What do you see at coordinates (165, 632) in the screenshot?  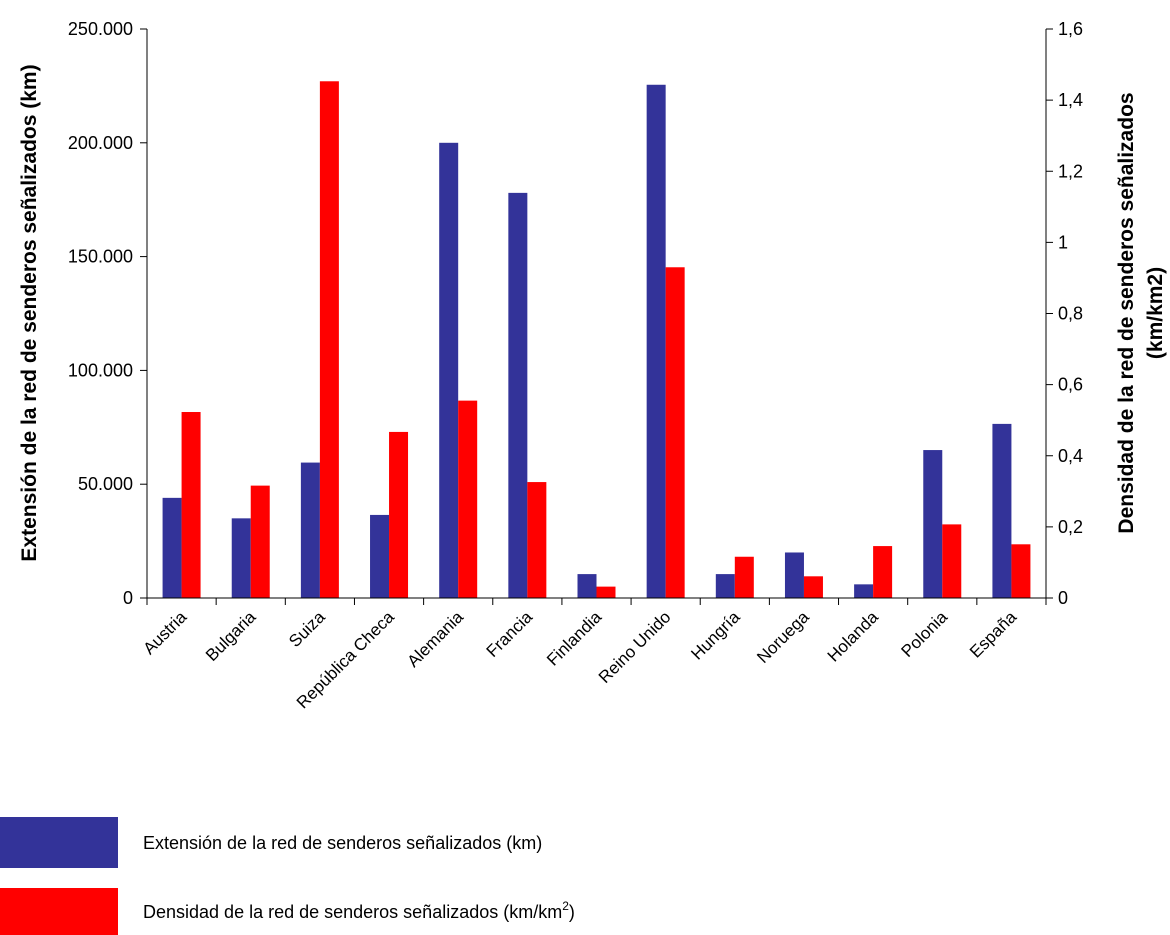 I see `category-label-0: Austria` at bounding box center [165, 632].